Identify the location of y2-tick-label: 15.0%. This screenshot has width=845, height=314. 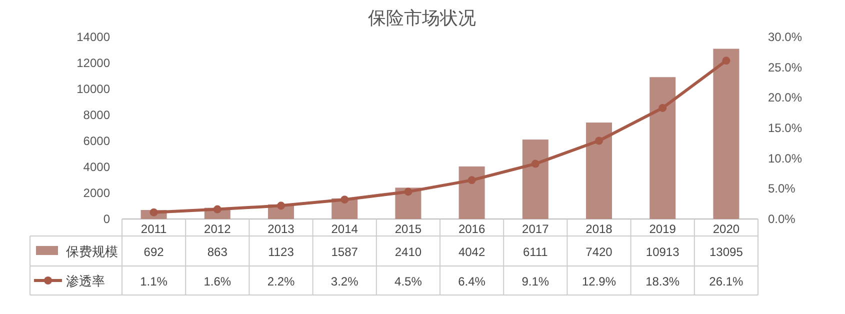
(785, 128).